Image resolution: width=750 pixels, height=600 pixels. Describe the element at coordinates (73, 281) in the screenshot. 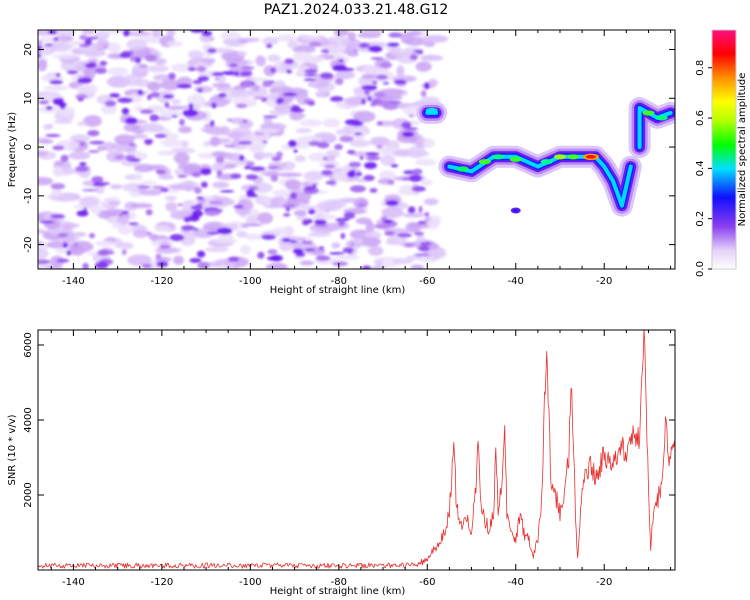

I see `spectrogram-x-tick-label: -140` at that location.